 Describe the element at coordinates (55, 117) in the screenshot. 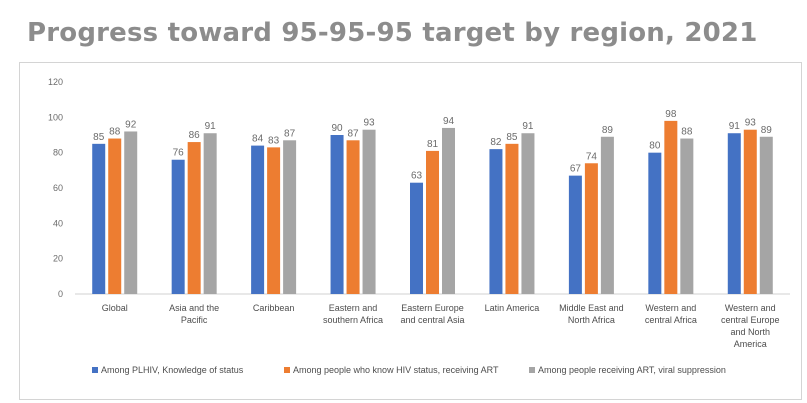

I see `y-tick-label: 100` at that location.